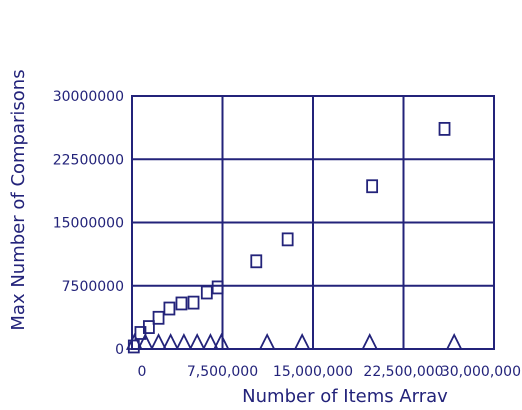  I want to click on y-tick-label: 15000000, so click(88, 224).